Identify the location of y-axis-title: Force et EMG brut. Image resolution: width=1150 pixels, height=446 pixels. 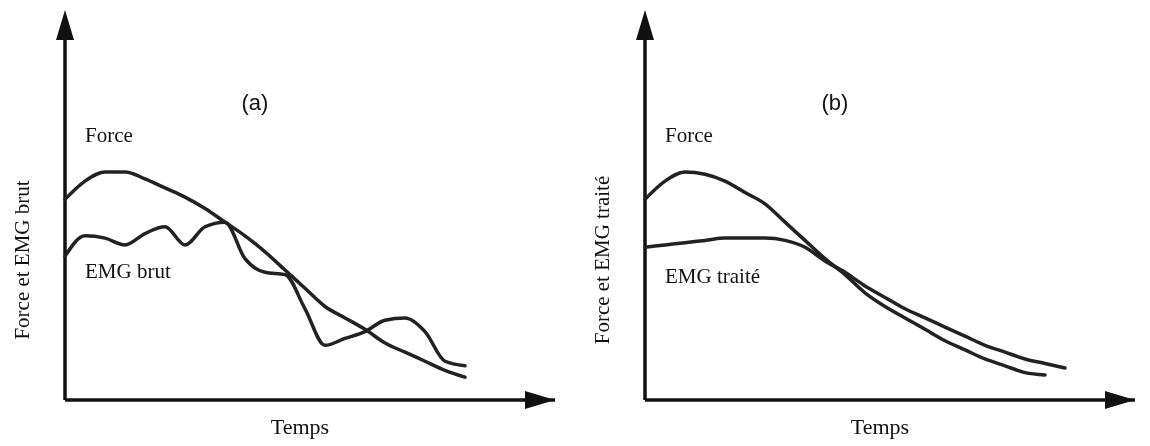
(22, 260).